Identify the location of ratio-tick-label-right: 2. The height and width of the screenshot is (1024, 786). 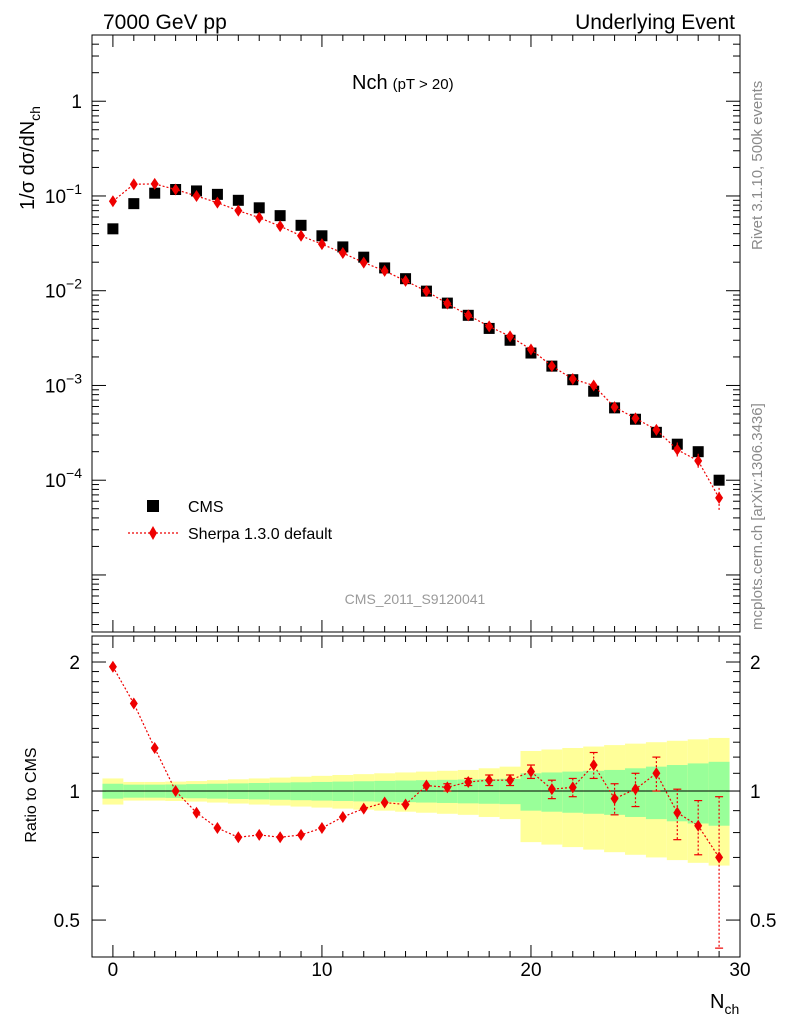
(755, 663).